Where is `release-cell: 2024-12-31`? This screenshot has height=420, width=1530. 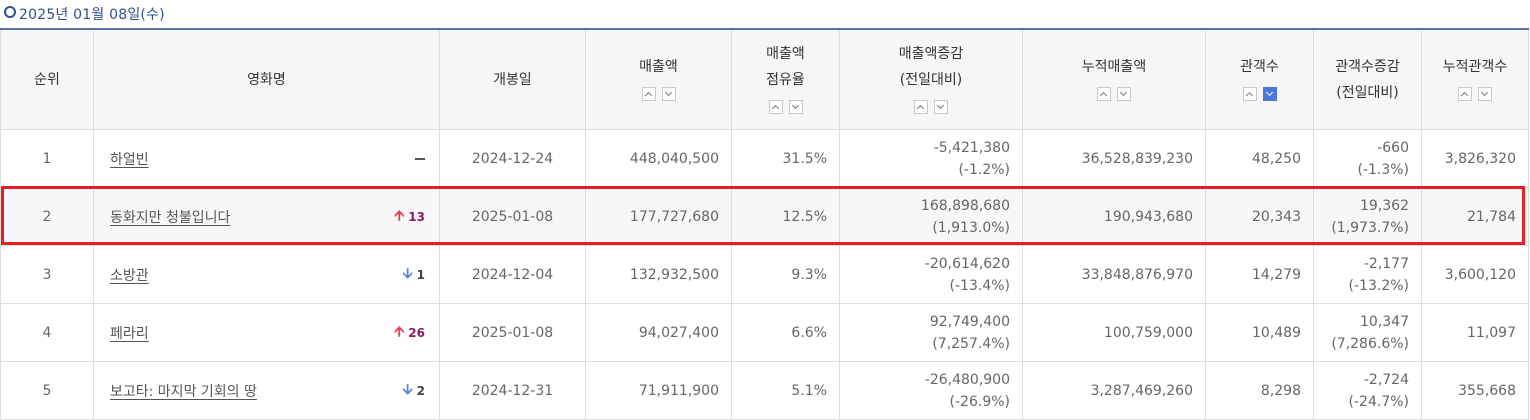 release-cell: 2024-12-31 is located at coordinates (512, 390).